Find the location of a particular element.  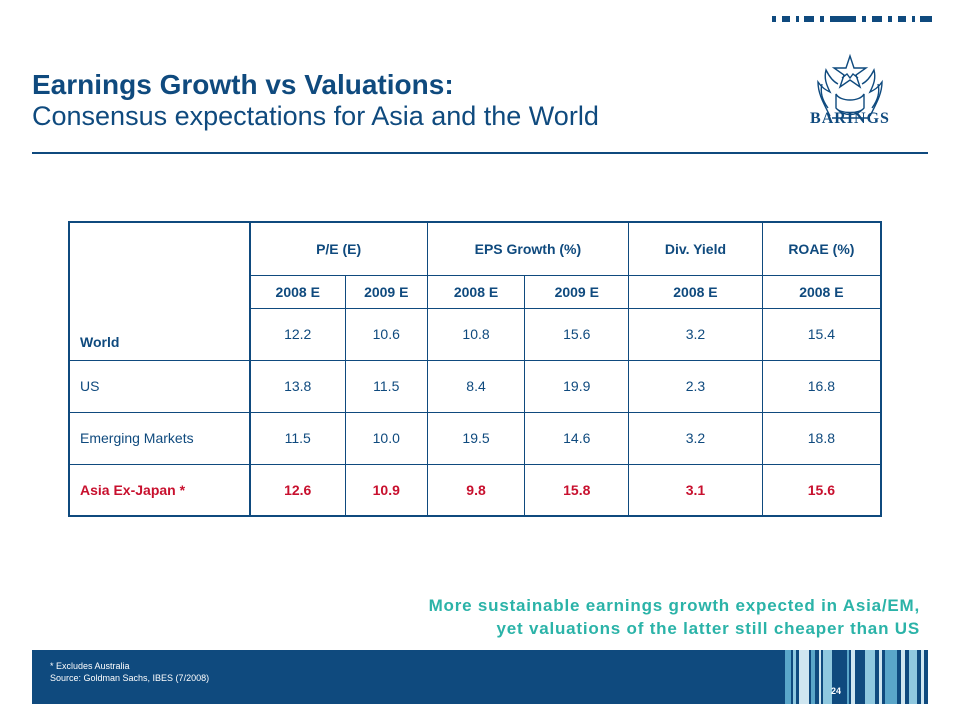

footer-stripes is located at coordinates (856, 677).